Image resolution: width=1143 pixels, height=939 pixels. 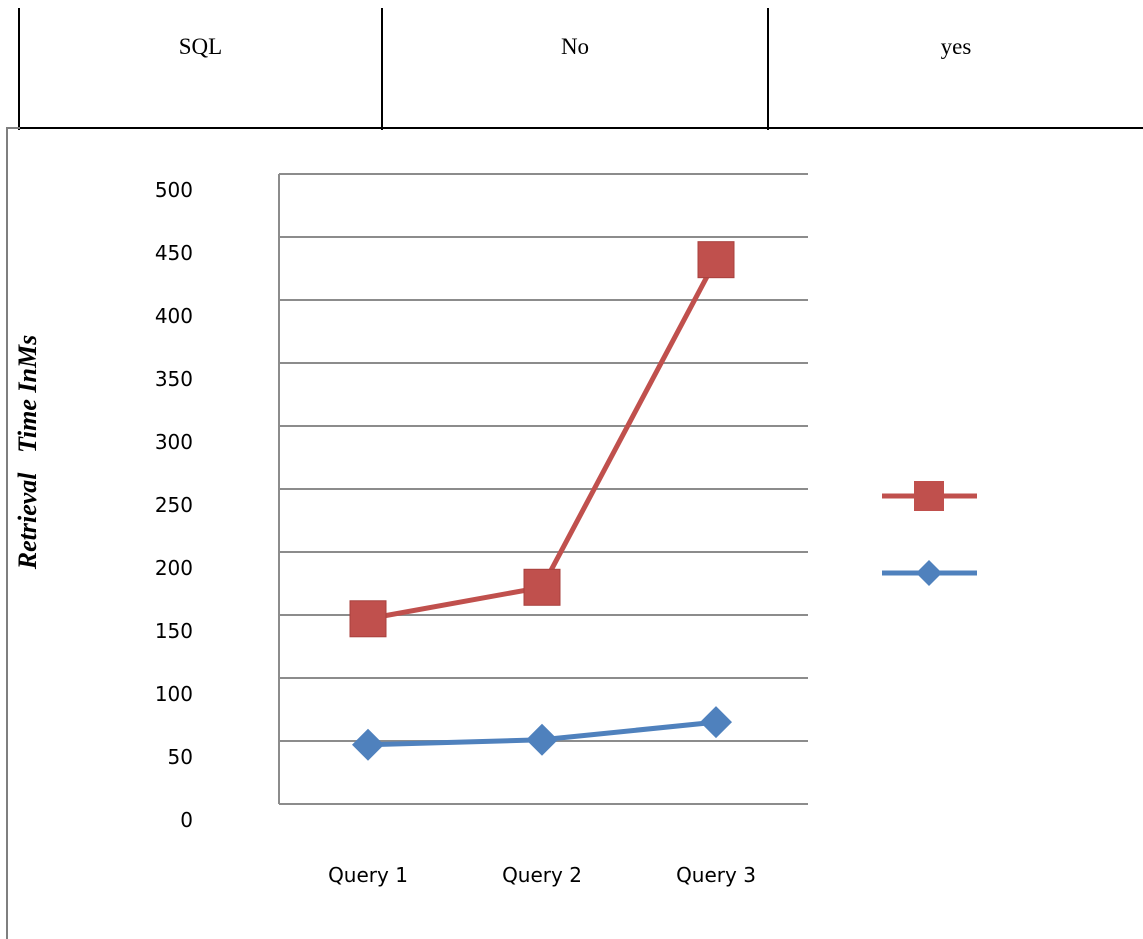 I want to click on y-tick-label: 450, so click(x=174, y=253).